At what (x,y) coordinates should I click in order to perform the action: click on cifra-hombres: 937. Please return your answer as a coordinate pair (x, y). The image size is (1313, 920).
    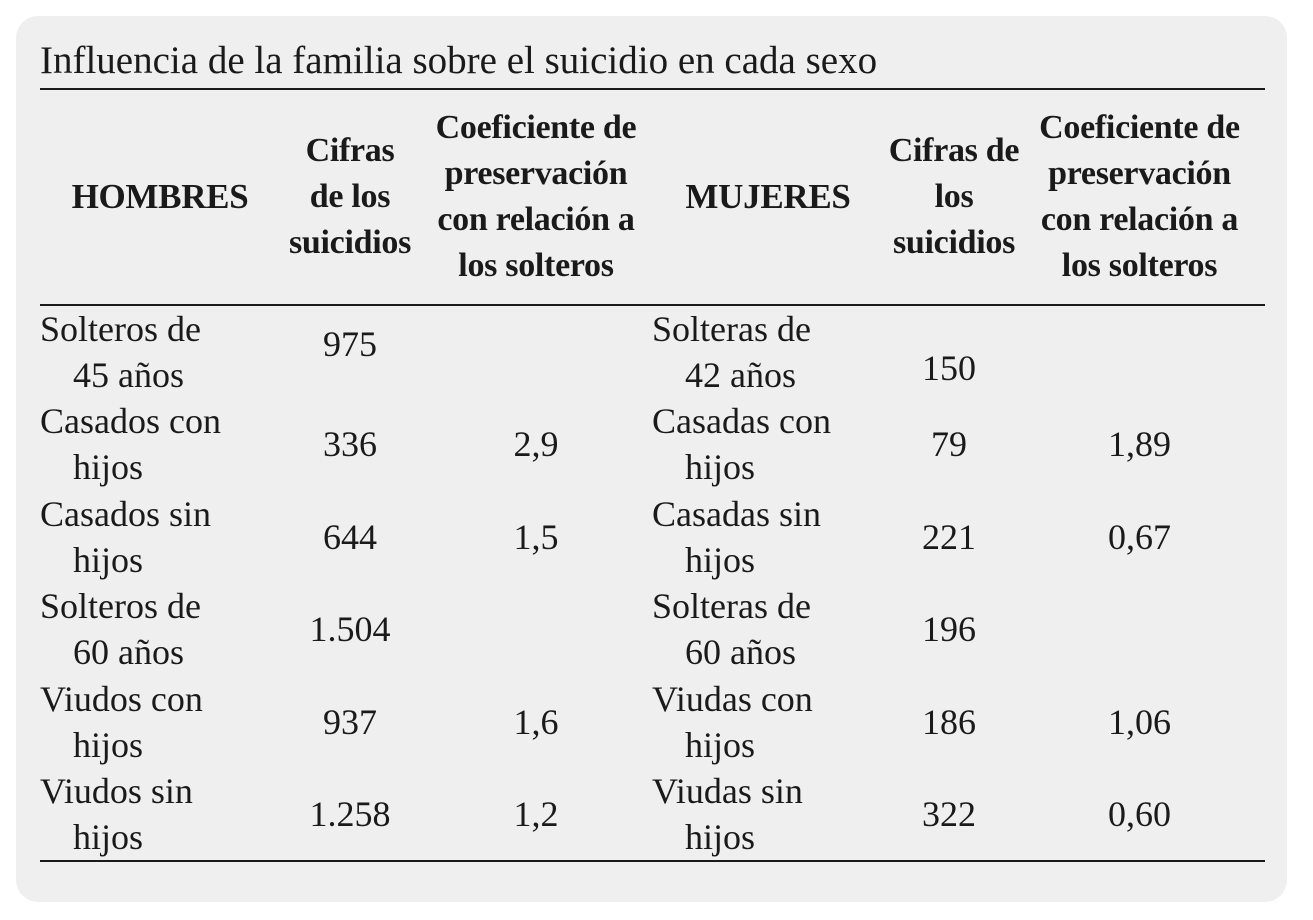
    Looking at the image, I should click on (350, 721).